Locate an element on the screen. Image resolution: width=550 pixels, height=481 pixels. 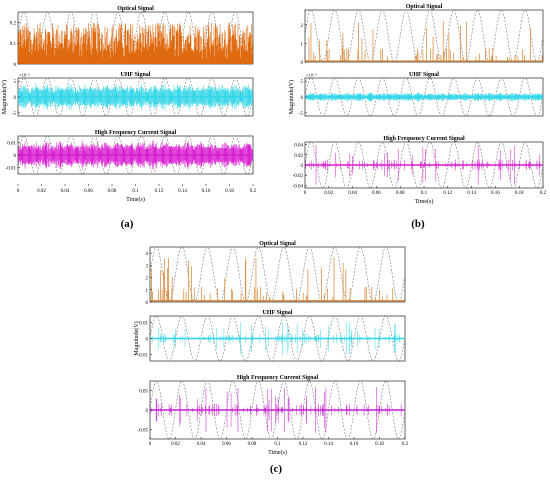
y-tick-label: -0.05 is located at coordinates (143, 430).